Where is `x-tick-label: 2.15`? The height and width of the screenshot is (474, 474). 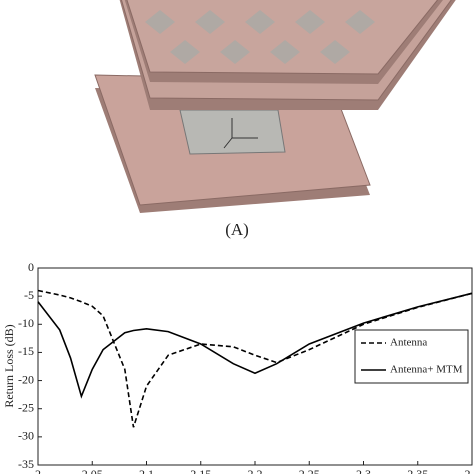
x-tick-label: 2.15 is located at coordinates (200, 470).